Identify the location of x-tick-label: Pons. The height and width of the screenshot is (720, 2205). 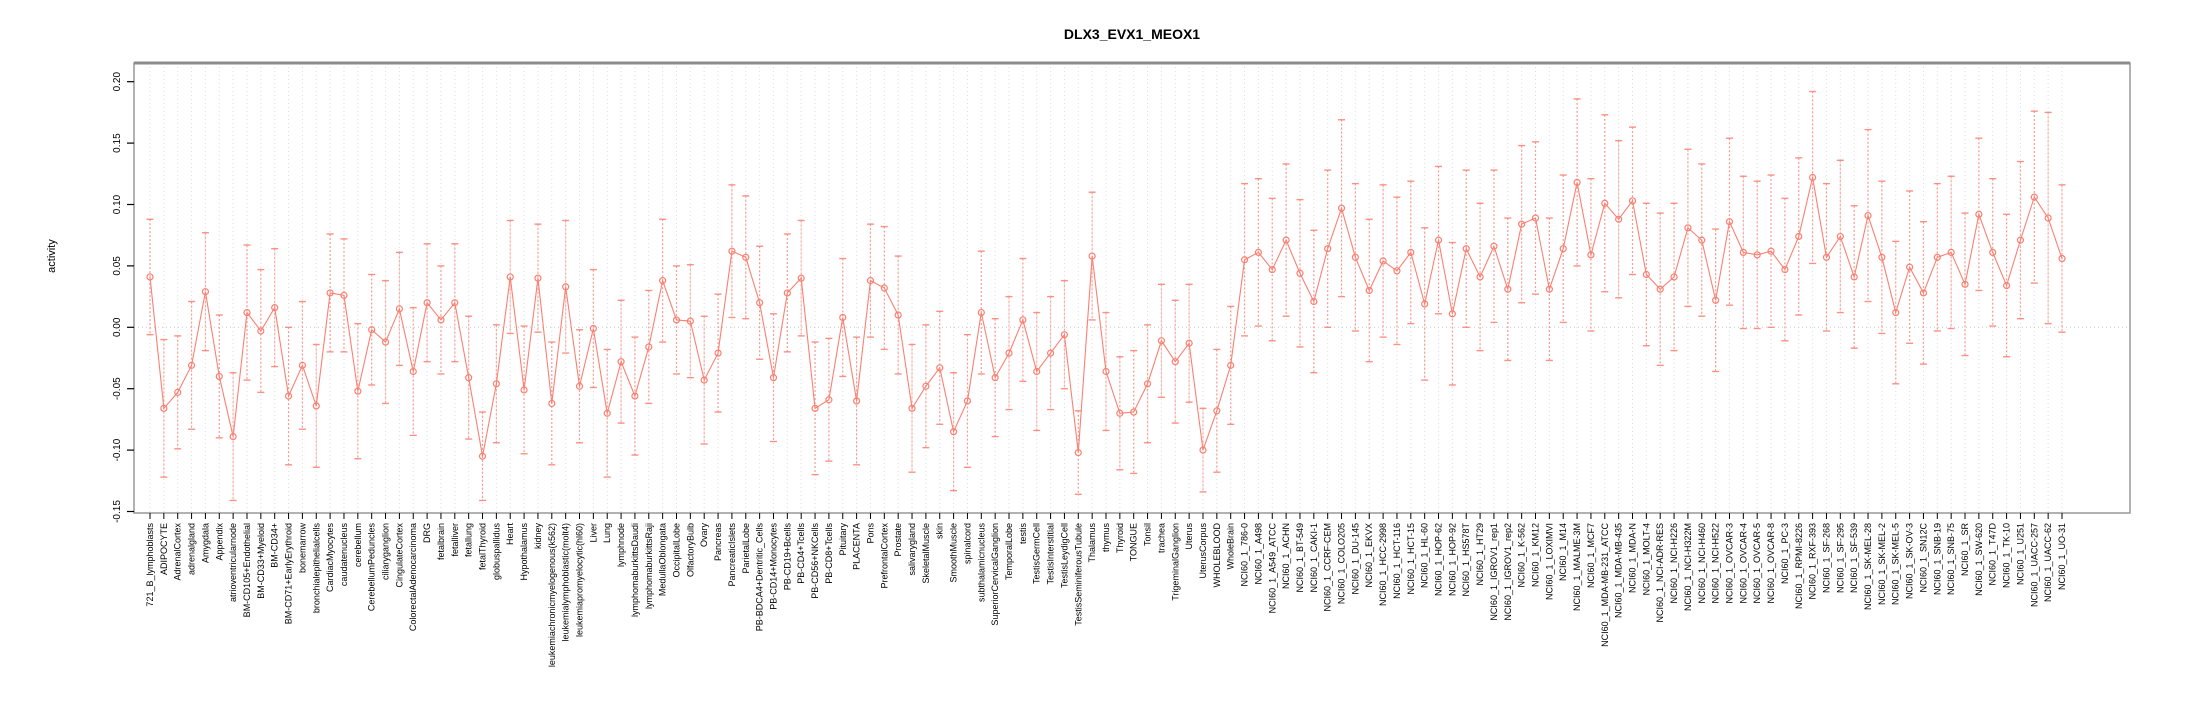
(870, 533).